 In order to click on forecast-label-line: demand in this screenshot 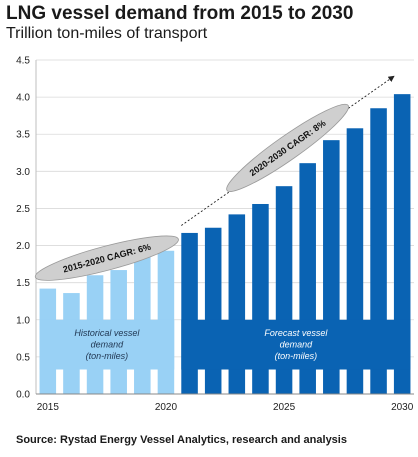, I will do `click(297, 345)`.